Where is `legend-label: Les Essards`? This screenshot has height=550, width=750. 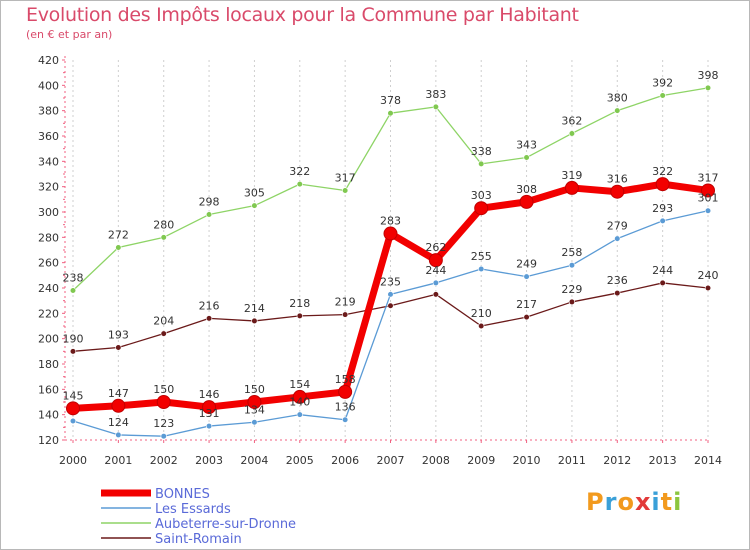 legend-label: Les Essards is located at coordinates (193, 509).